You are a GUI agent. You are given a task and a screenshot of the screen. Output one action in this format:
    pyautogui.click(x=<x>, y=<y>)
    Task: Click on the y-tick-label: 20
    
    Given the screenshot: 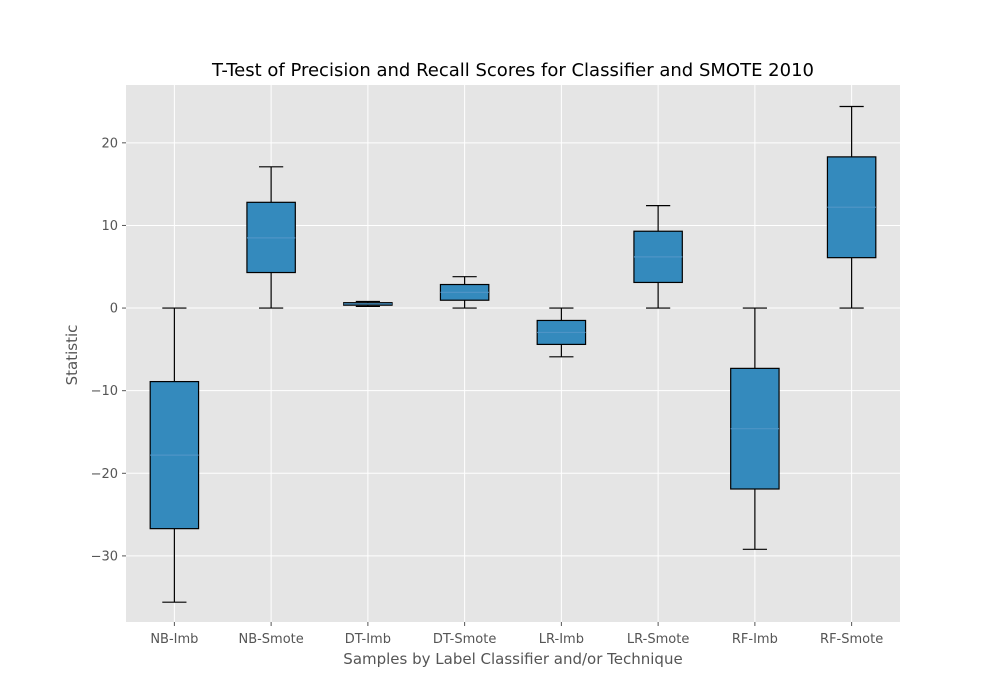 What is the action you would take?
    pyautogui.click(x=109, y=143)
    